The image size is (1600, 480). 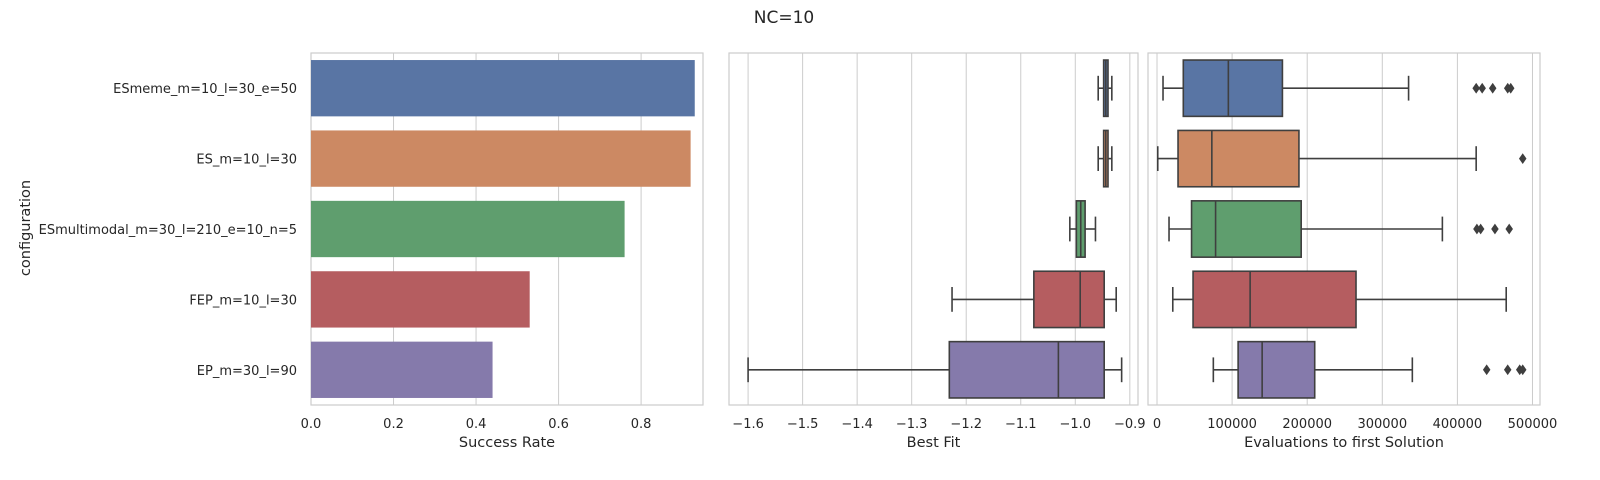 What do you see at coordinates (1157, 424) in the screenshot?
I see `x-tick-label-3-0: 0` at bounding box center [1157, 424].